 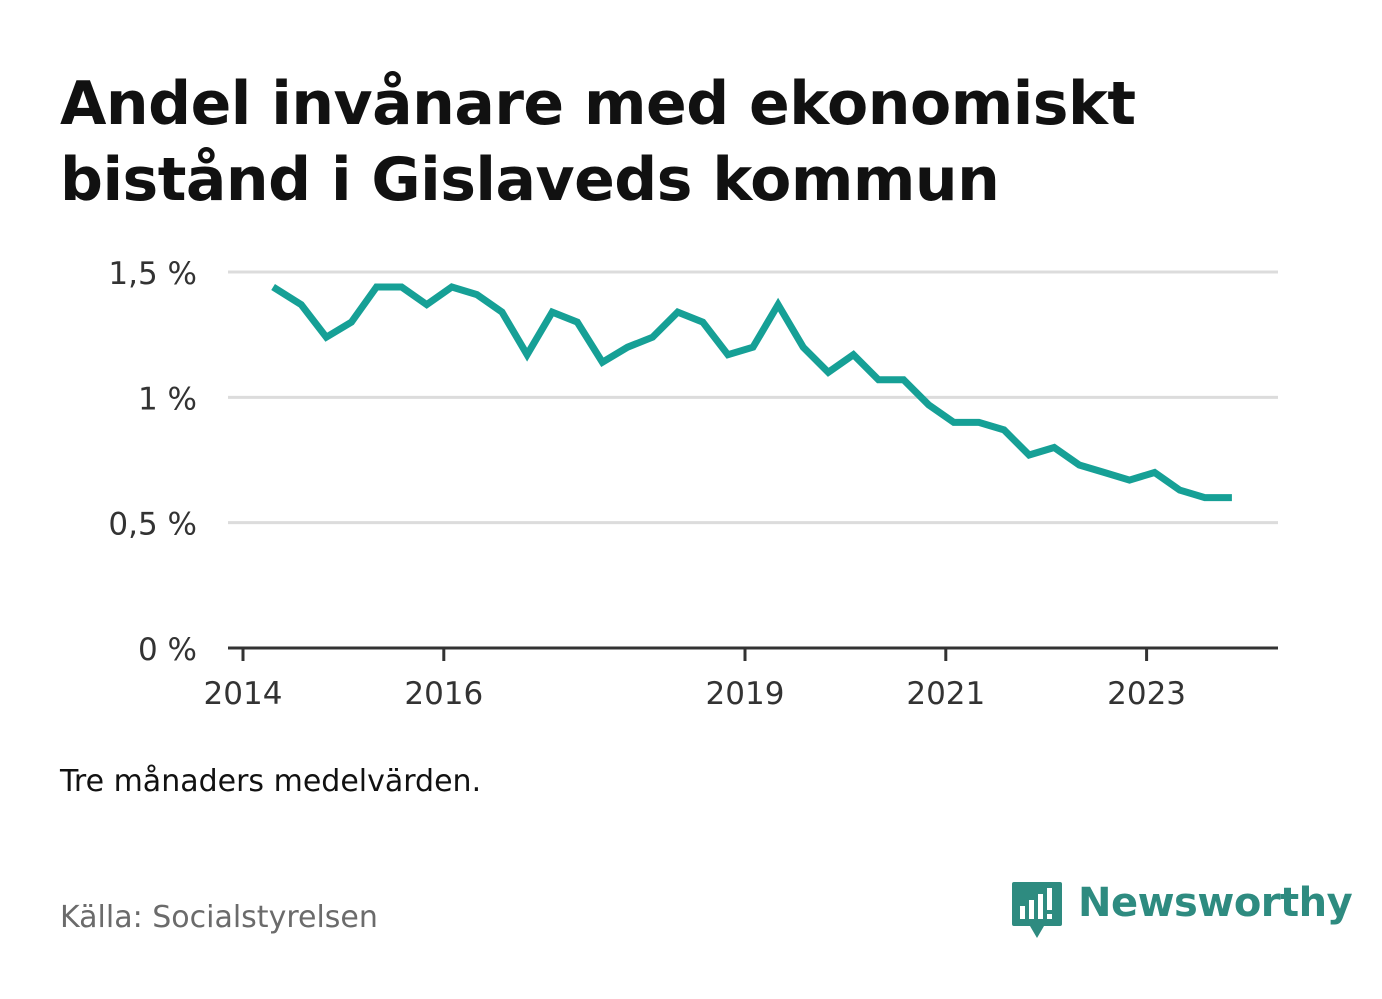 What do you see at coordinates (152, 462) in the screenshot?
I see `y-axis-tick-labels: 0 % 0,5 % 1 % 1,5 %` at bounding box center [152, 462].